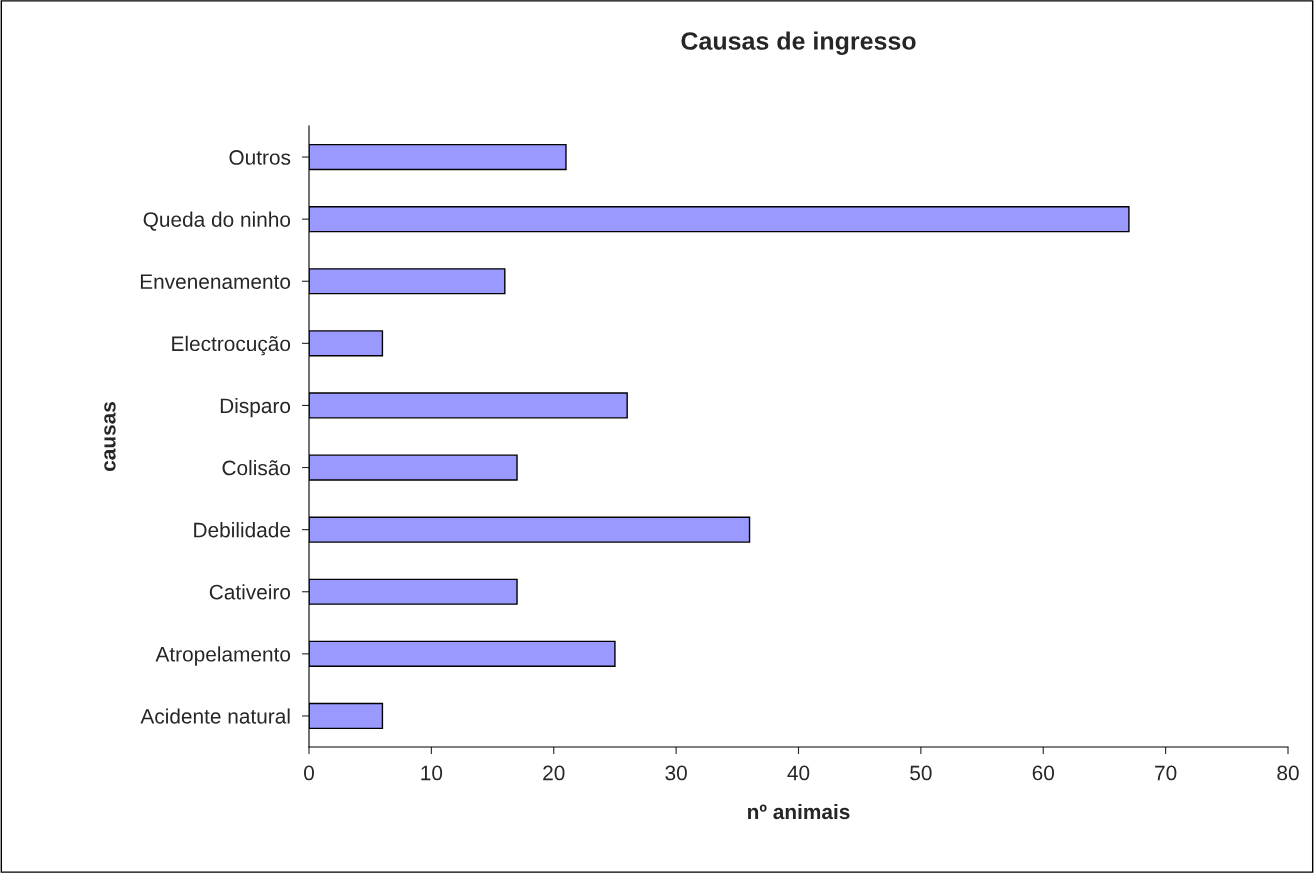  What do you see at coordinates (554, 773) in the screenshot?
I see `x-tick-label: 20` at bounding box center [554, 773].